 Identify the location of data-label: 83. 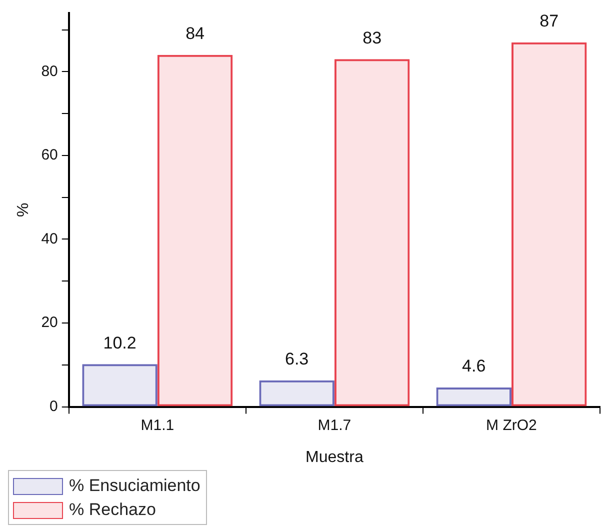
(372, 38).